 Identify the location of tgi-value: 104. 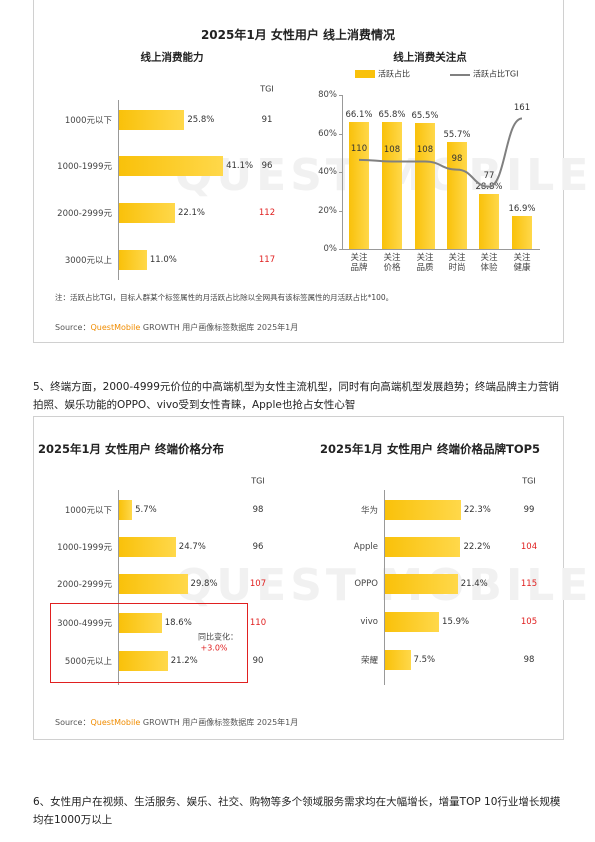
(529, 547).